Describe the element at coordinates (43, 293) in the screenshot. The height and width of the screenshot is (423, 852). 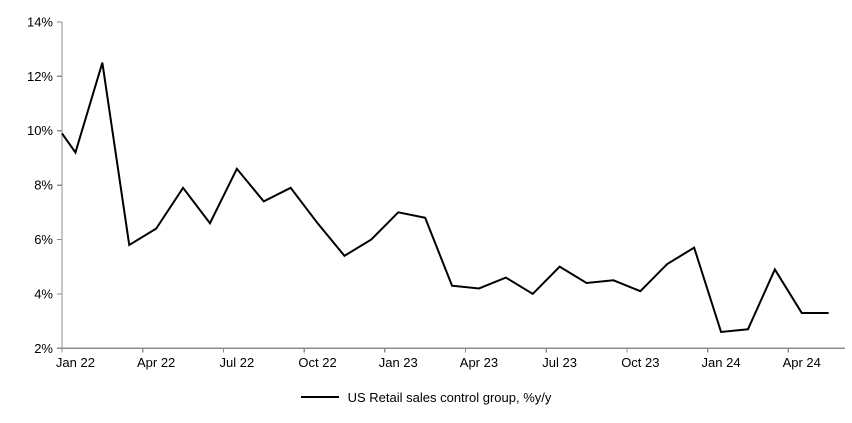
I see `y-tick-label: 4%` at that location.